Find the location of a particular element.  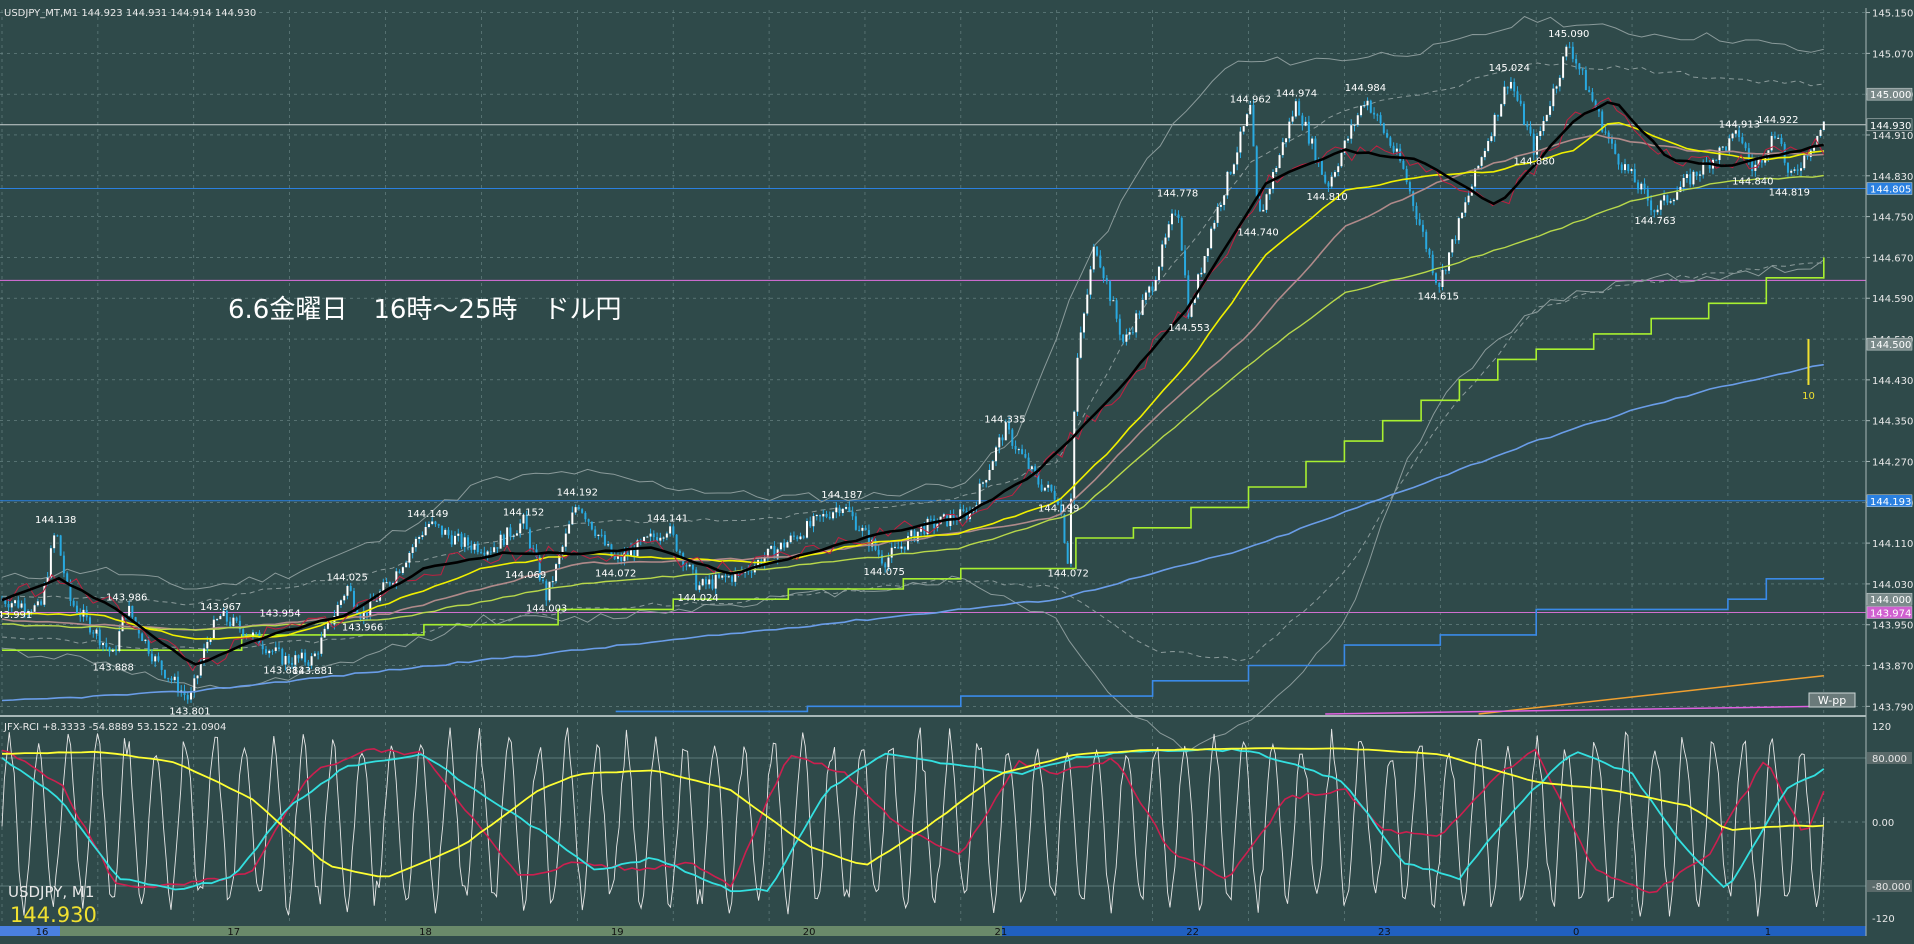

y-tick-label: 144.830 is located at coordinates (1892, 177).